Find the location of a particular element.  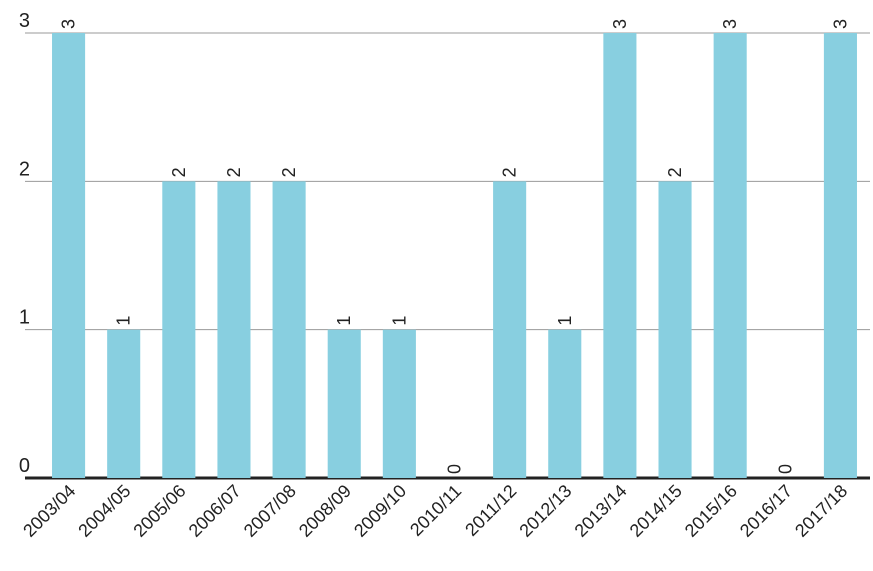

y-tick-label: 0 is located at coordinates (24, 466).